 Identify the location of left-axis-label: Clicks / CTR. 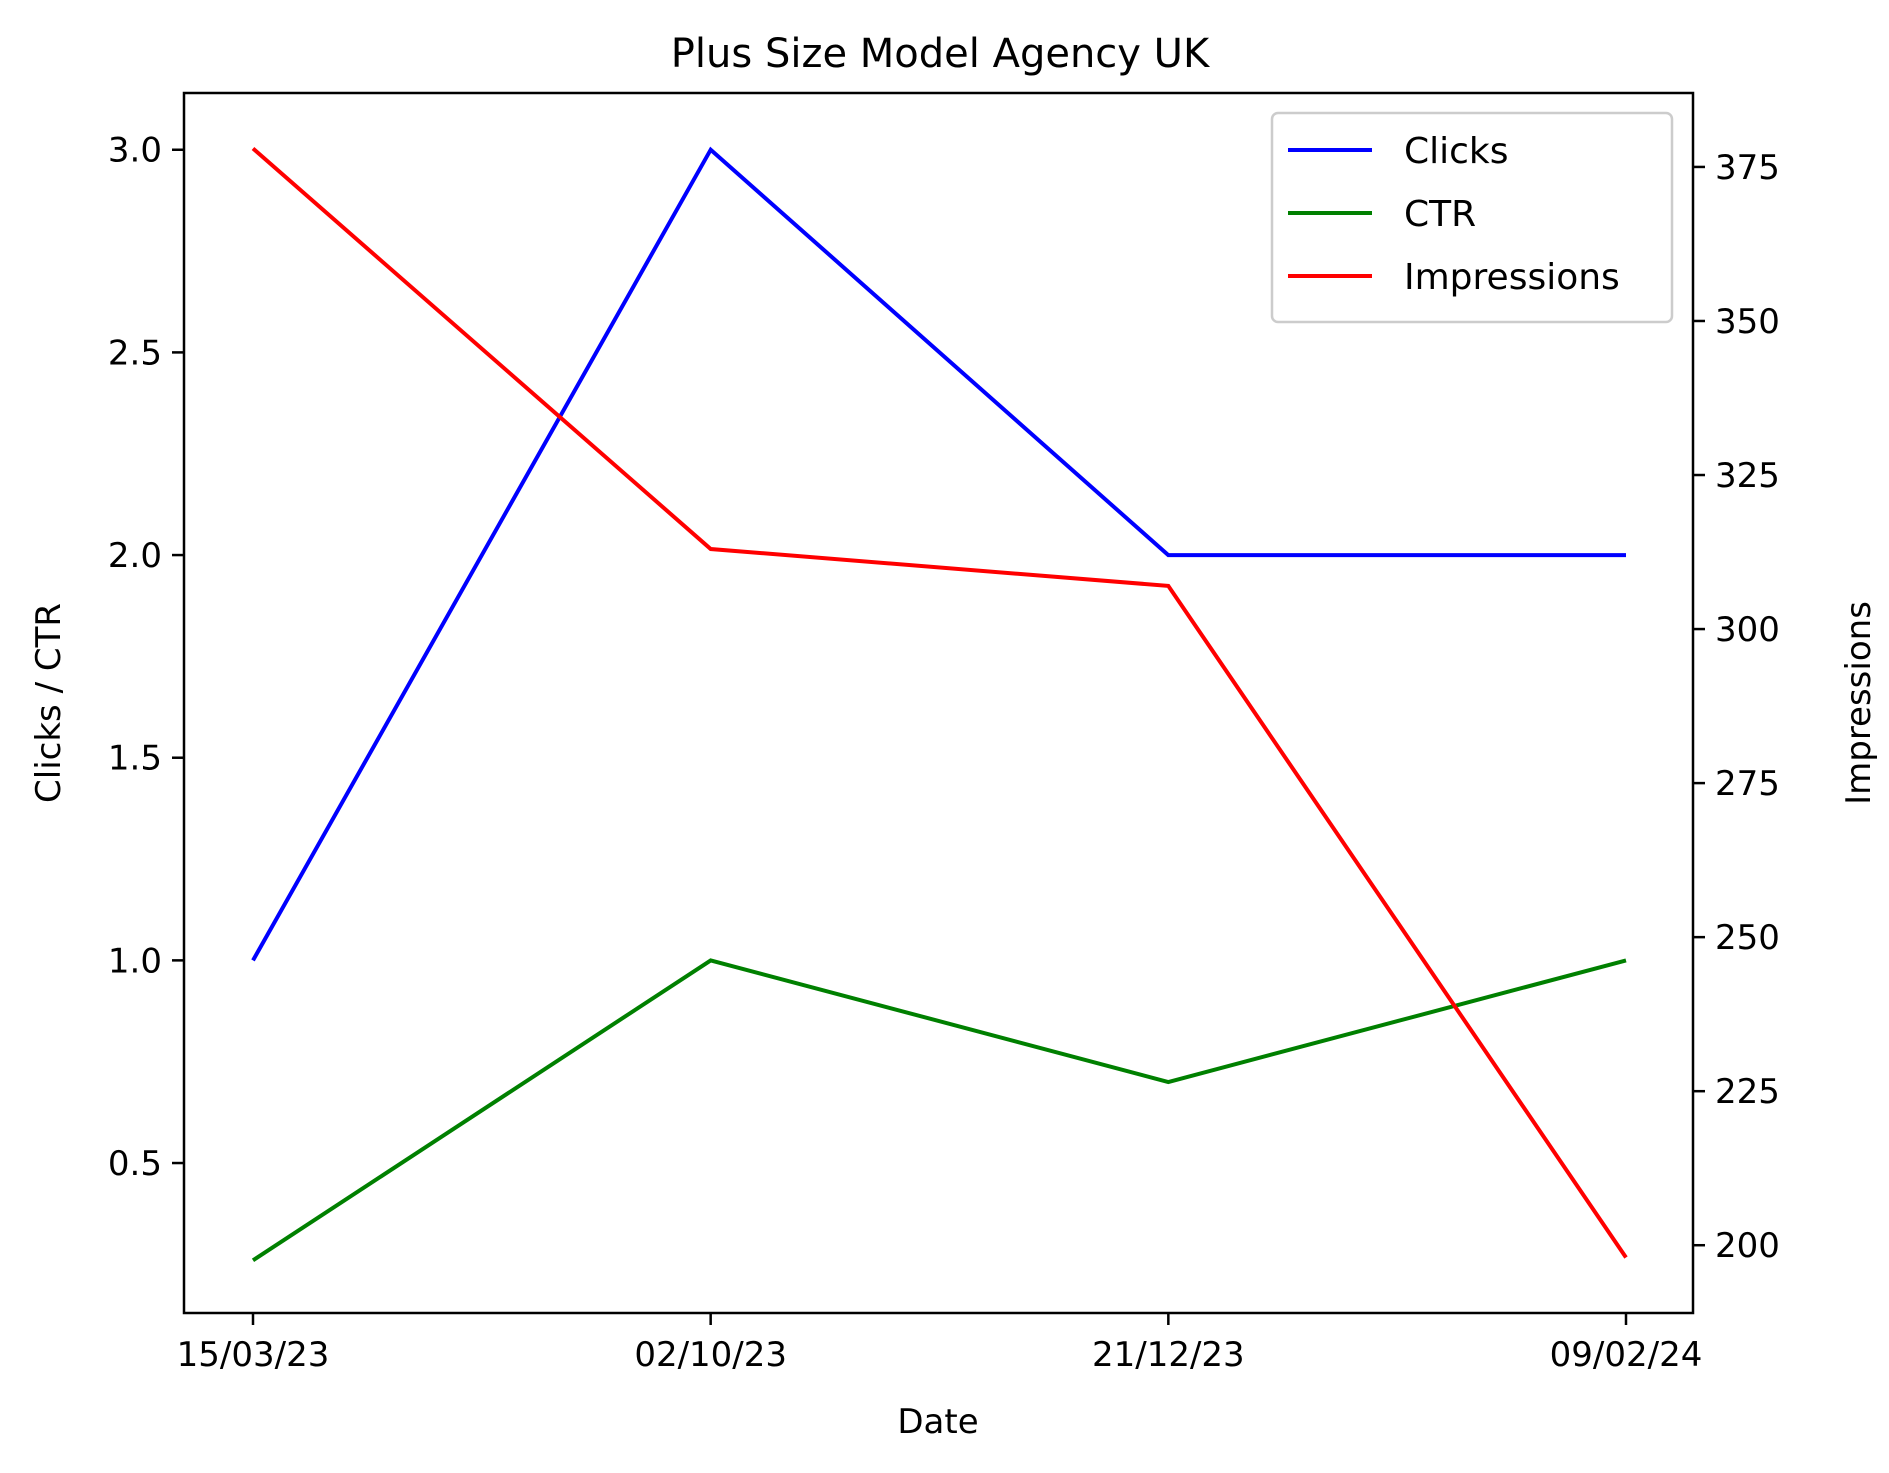
(49, 703).